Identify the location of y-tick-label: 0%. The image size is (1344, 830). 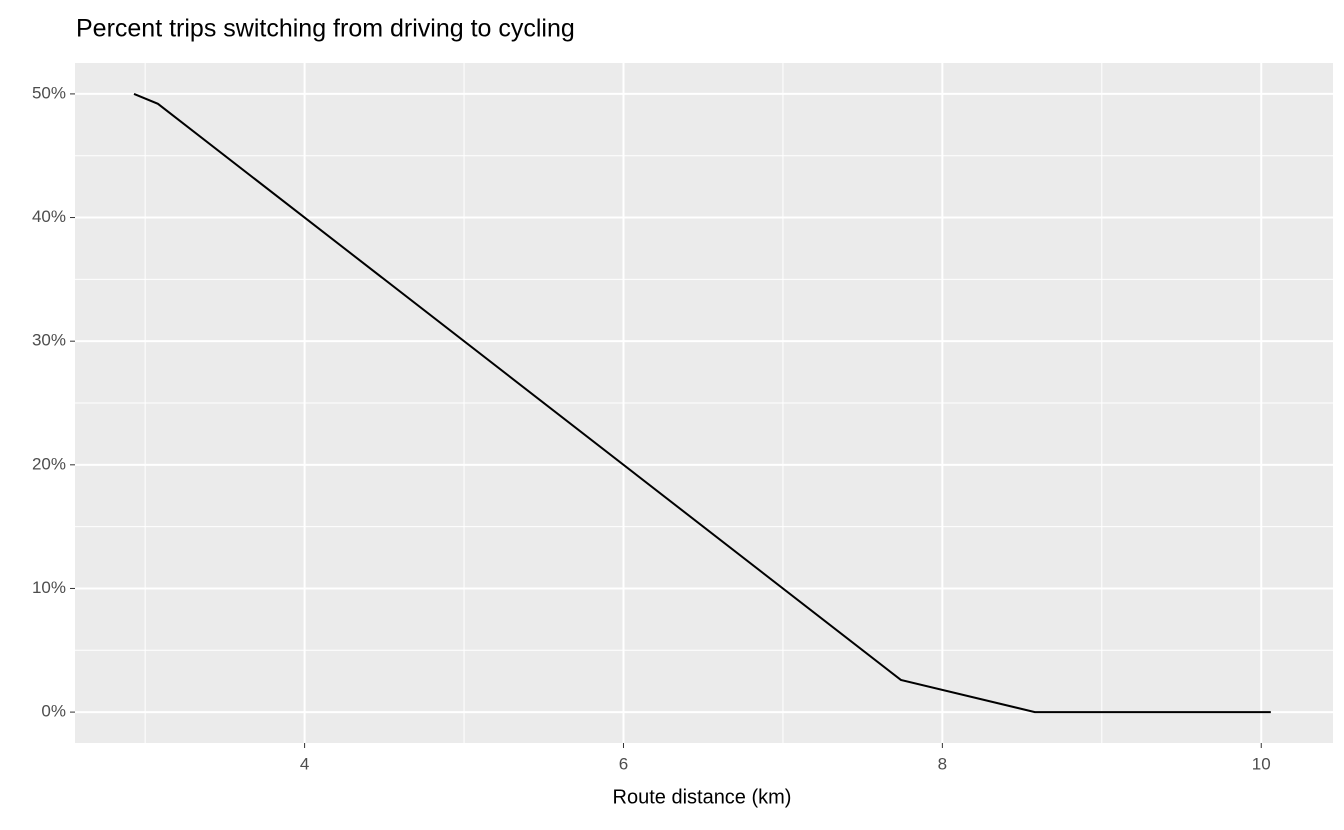
(53, 711).